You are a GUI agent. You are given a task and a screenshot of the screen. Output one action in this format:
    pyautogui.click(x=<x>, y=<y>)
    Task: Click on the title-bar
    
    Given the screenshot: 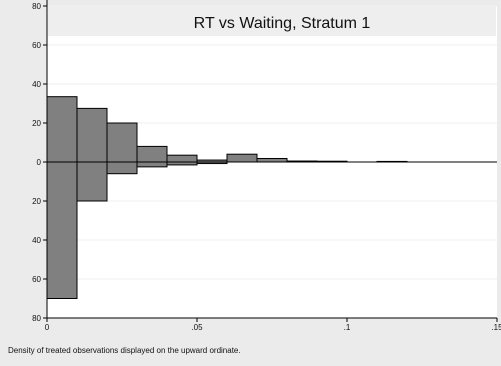 What is the action you would take?
    pyautogui.click(x=272, y=21)
    